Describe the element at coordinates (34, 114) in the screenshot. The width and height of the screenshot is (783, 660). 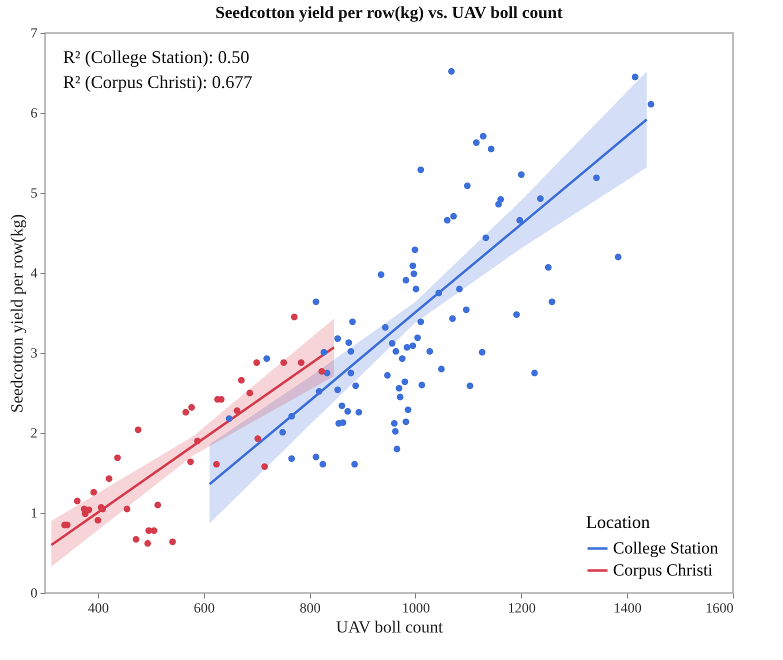
I see `y-tick-label: 6` at that location.